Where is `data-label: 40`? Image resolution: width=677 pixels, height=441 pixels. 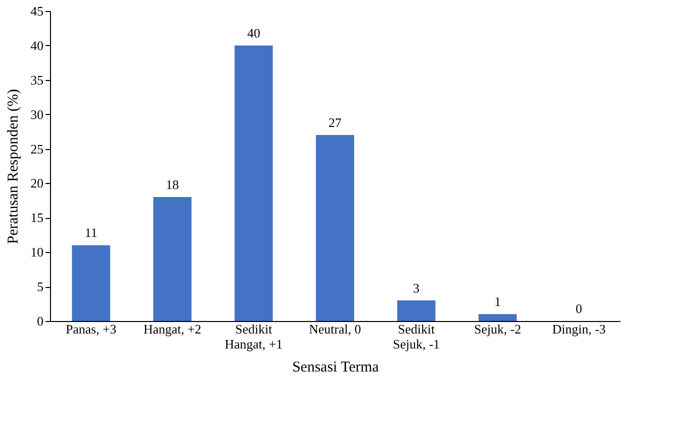 data-label: 40 is located at coordinates (253, 32).